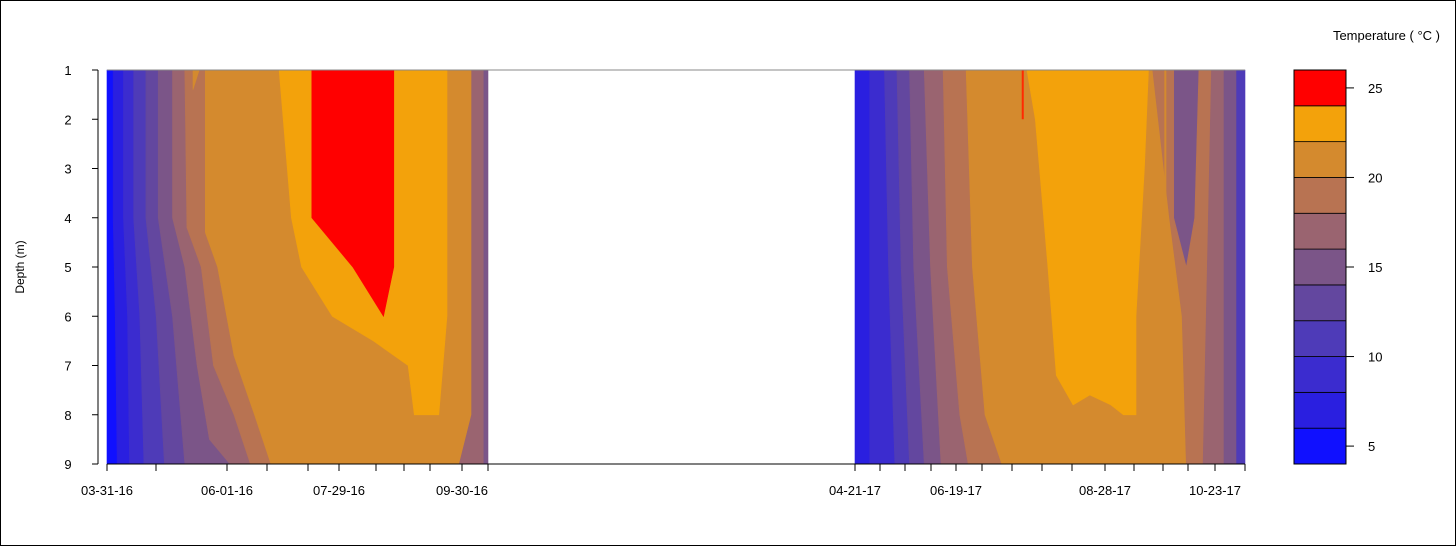  I want to click on y-axis-title: Depth (m), so click(20, 266).